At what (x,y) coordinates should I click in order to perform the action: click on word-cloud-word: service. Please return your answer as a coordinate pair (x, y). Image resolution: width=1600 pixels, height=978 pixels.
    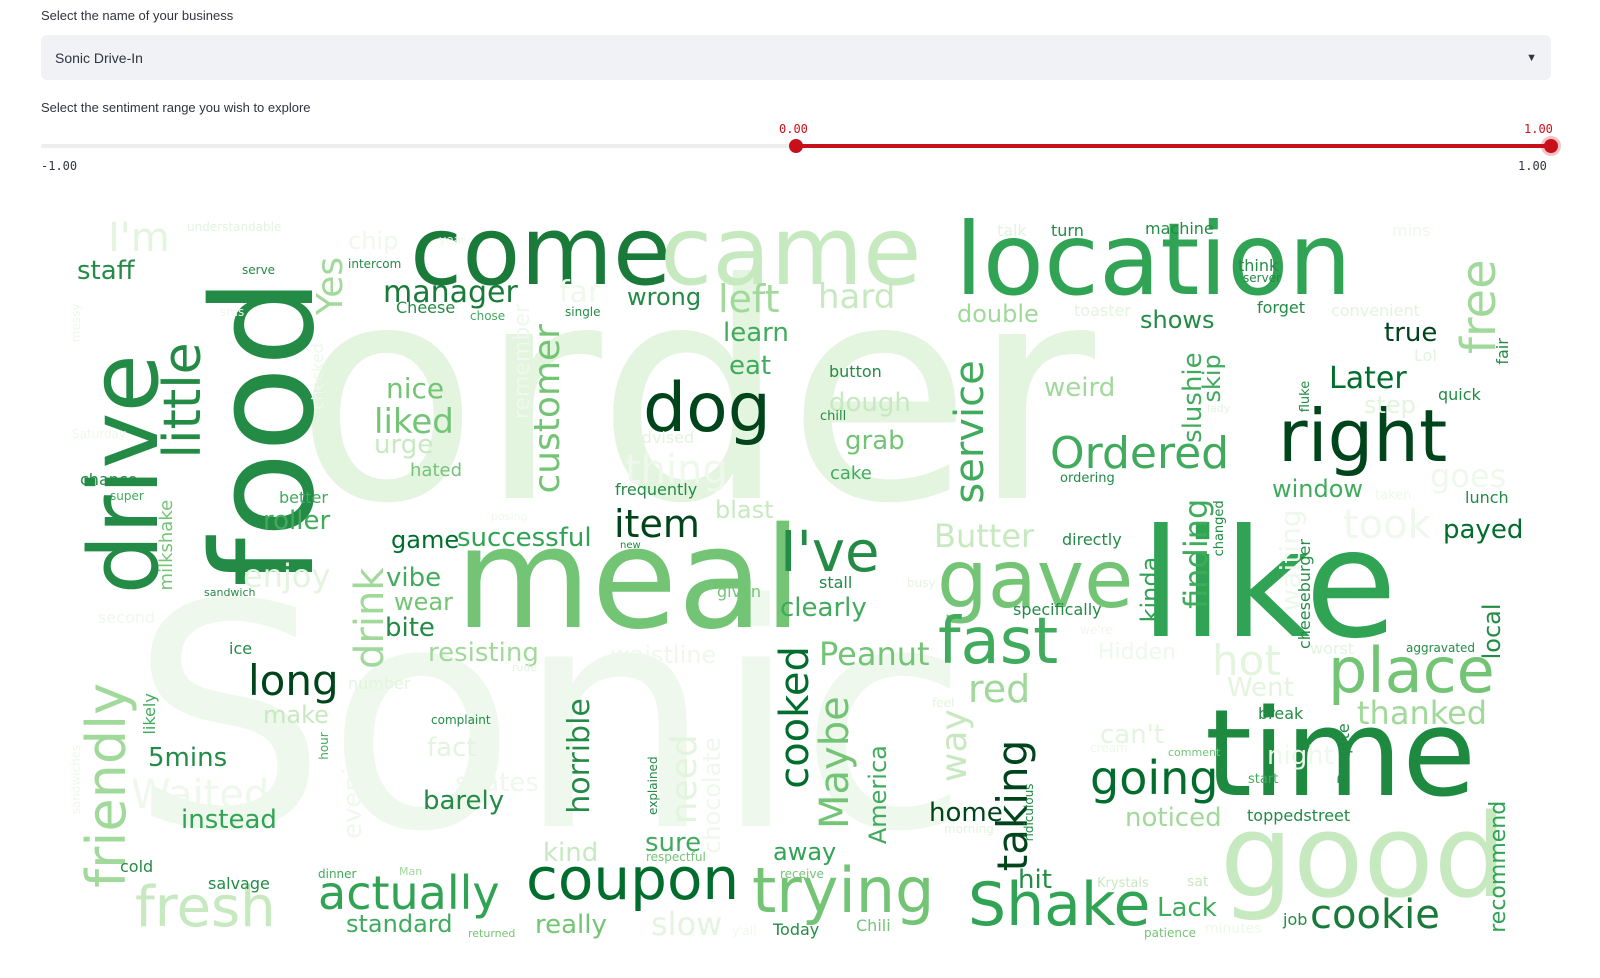
    Looking at the image, I should click on (970, 432).